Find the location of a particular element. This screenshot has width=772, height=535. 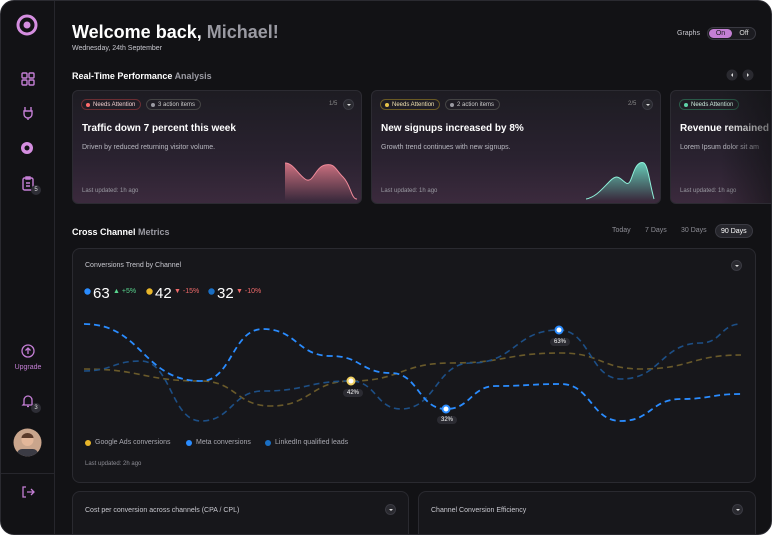

actions-text: 3 action items is located at coordinates (177, 105).